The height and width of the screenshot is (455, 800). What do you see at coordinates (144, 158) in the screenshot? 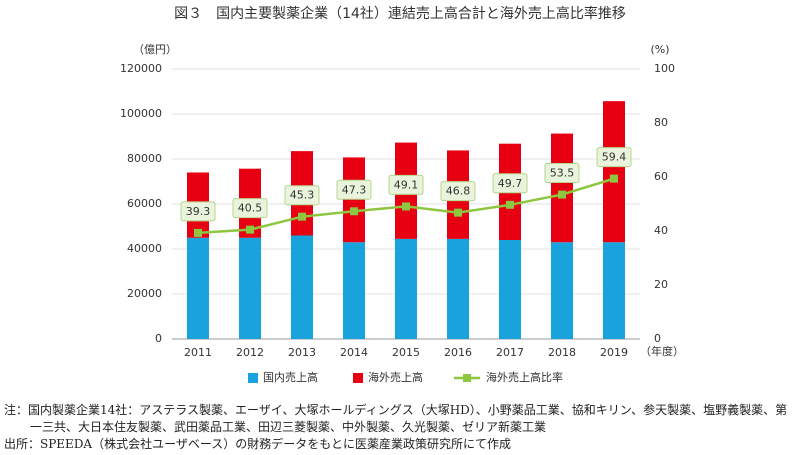
I see `y-tick-label: 80000` at bounding box center [144, 158].